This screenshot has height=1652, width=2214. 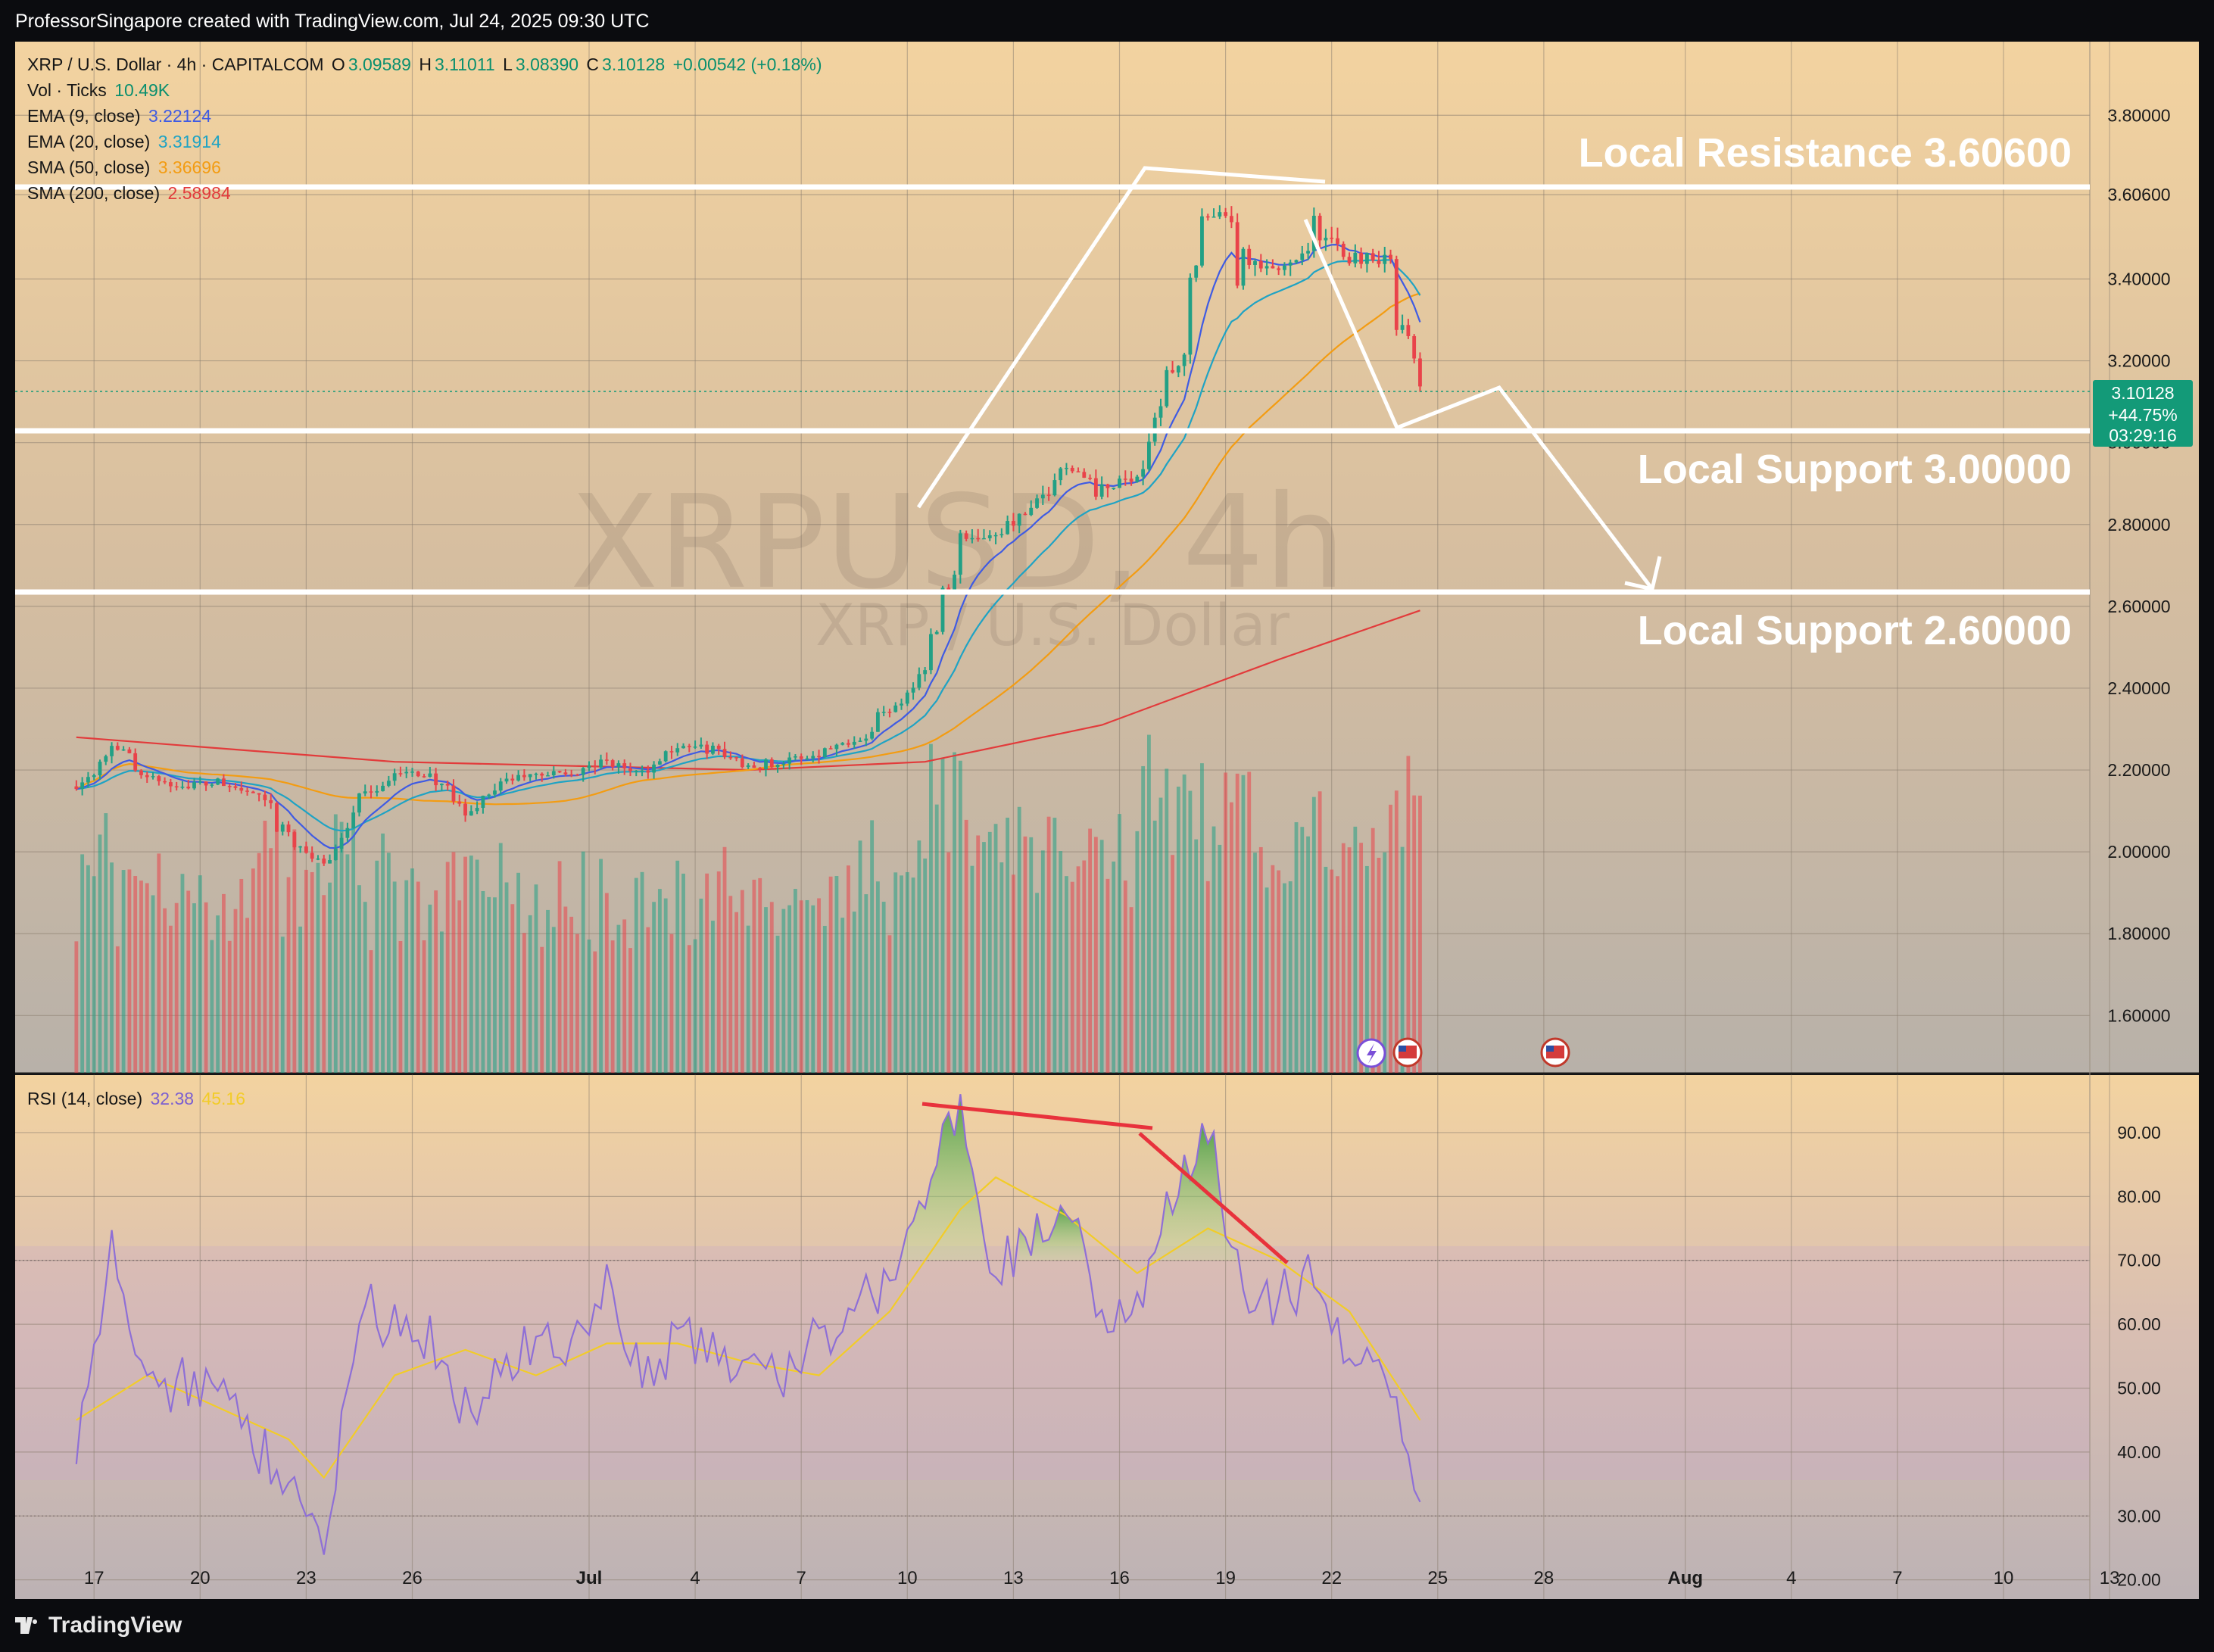 What do you see at coordinates (2138, 688) in the screenshot?
I see `price-axis-label: 2.40000` at bounding box center [2138, 688].